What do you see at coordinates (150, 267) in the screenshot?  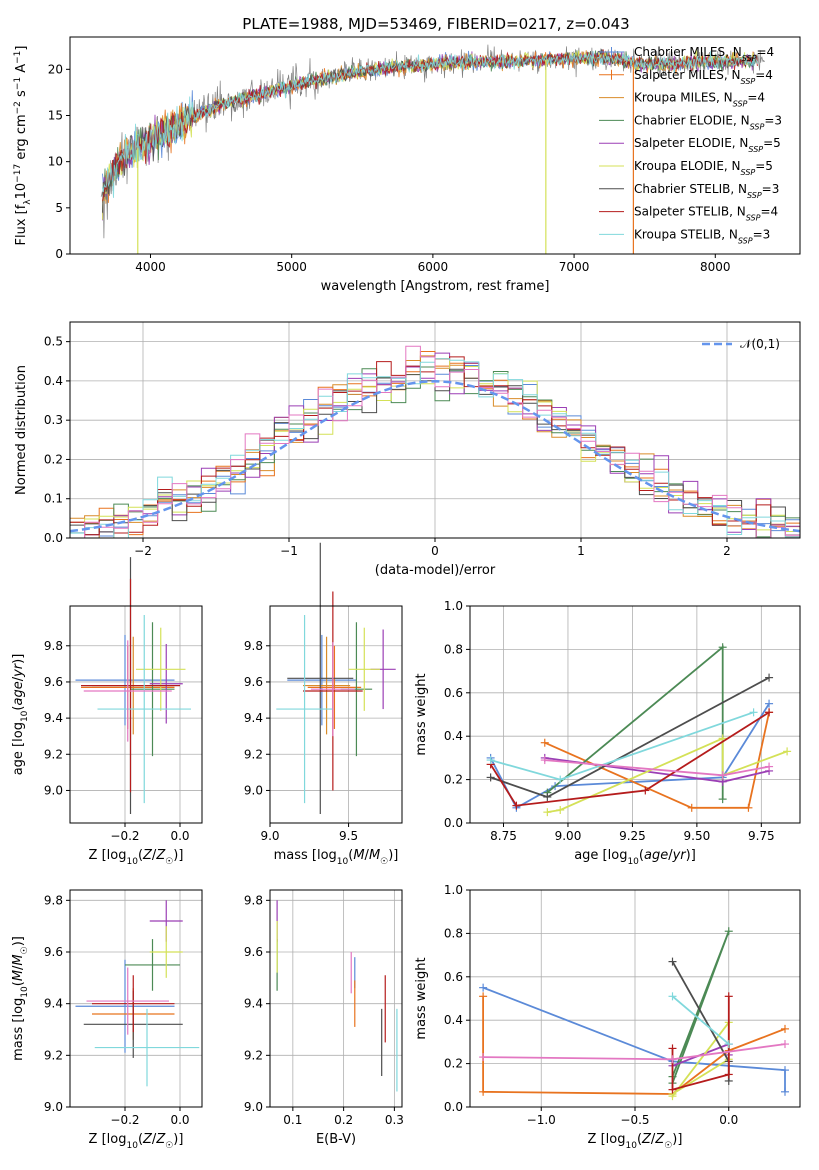 I see `x-tick-label: 4000` at bounding box center [150, 267].